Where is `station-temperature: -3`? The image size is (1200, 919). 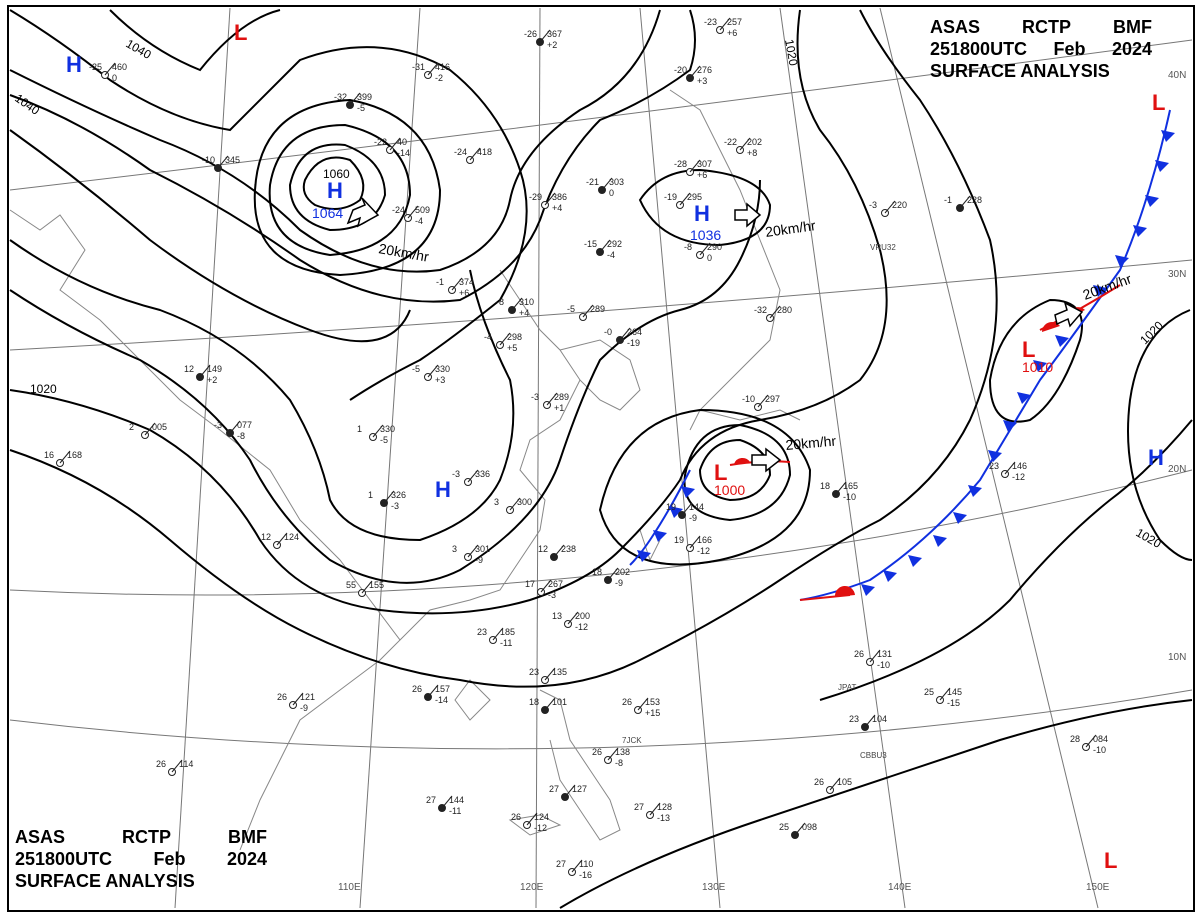 station-temperature: -3 is located at coordinates (873, 205).